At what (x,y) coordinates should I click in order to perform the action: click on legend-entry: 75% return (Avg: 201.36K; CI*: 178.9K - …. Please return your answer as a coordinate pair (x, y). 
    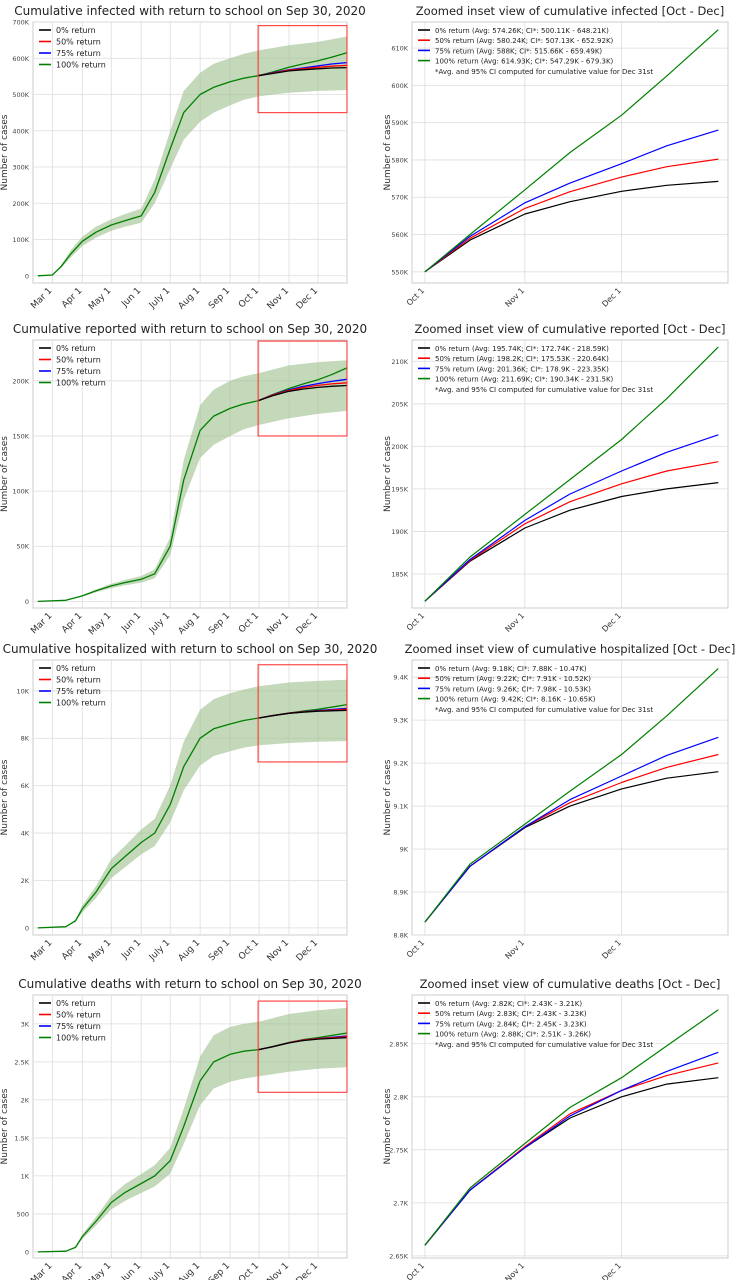
    Looking at the image, I should click on (522, 369).